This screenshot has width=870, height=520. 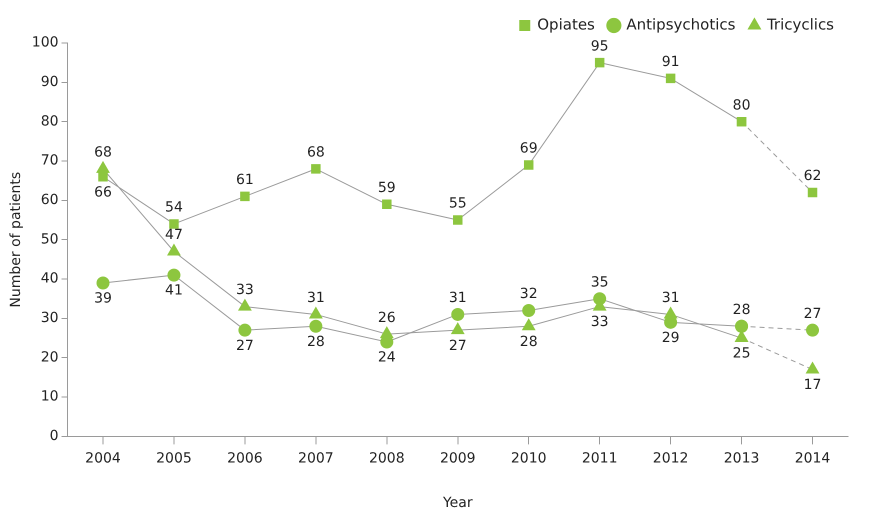 I want to click on data-label: 17, so click(x=813, y=385).